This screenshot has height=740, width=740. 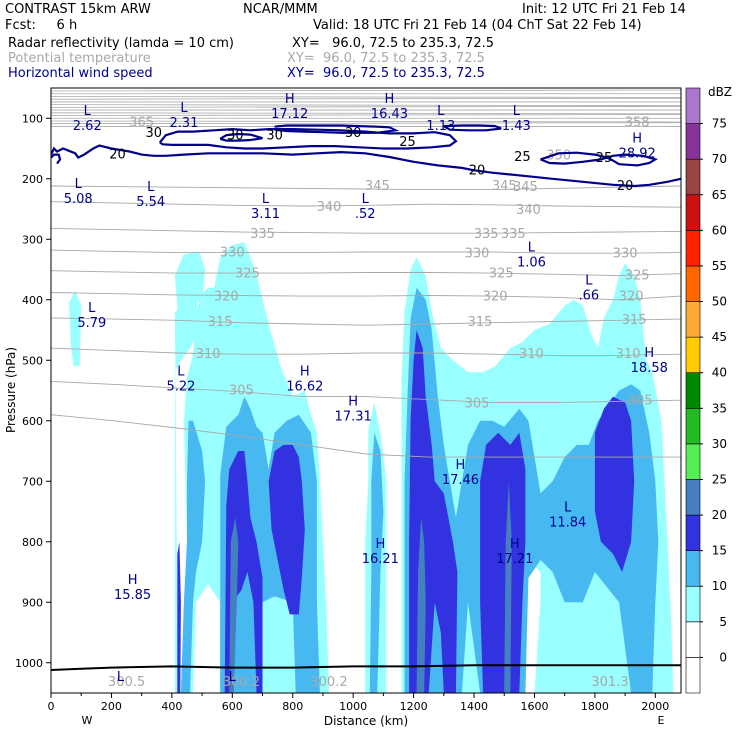 I want to click on wind-contour-label: 30, so click(x=353, y=133).